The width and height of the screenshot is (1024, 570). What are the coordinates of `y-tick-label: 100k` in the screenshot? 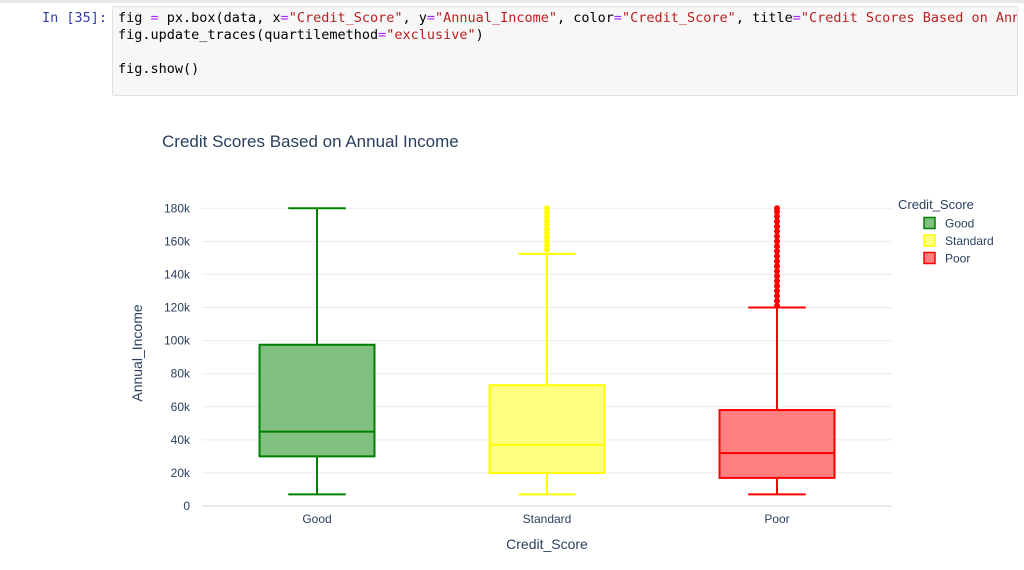 It's located at (177, 341).